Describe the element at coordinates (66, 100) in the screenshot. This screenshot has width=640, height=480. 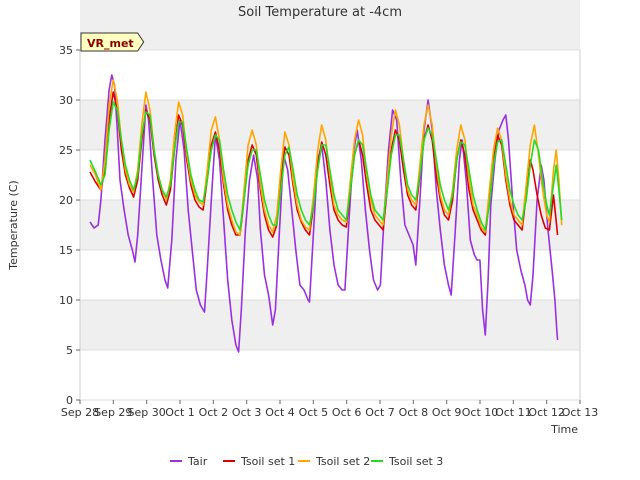
I see `y-tick-label: 30` at that location.